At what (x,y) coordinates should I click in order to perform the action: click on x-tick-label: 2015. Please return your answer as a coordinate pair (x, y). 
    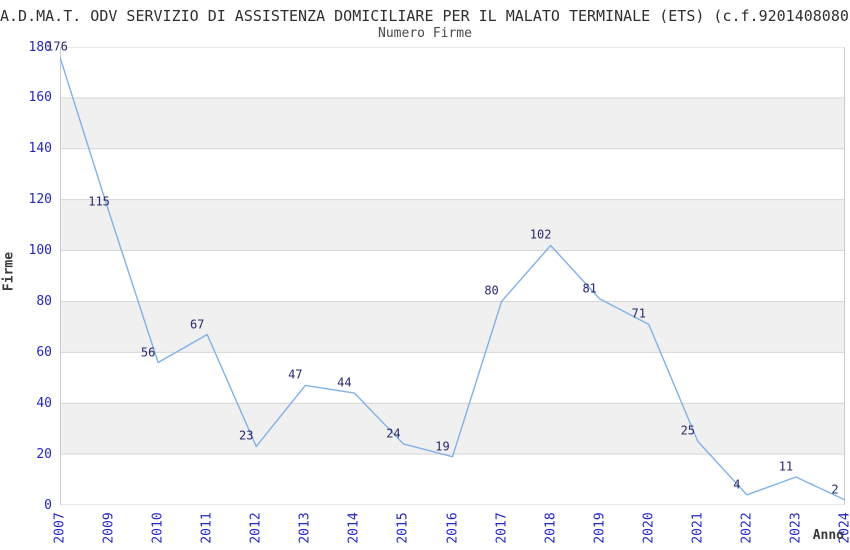
    Looking at the image, I should click on (403, 528).